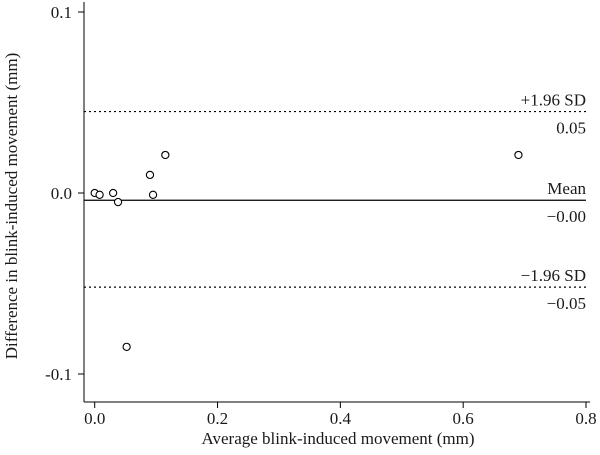 This screenshot has height=455, width=600. I want to click on x-tick-label: 0.6, so click(463, 418).